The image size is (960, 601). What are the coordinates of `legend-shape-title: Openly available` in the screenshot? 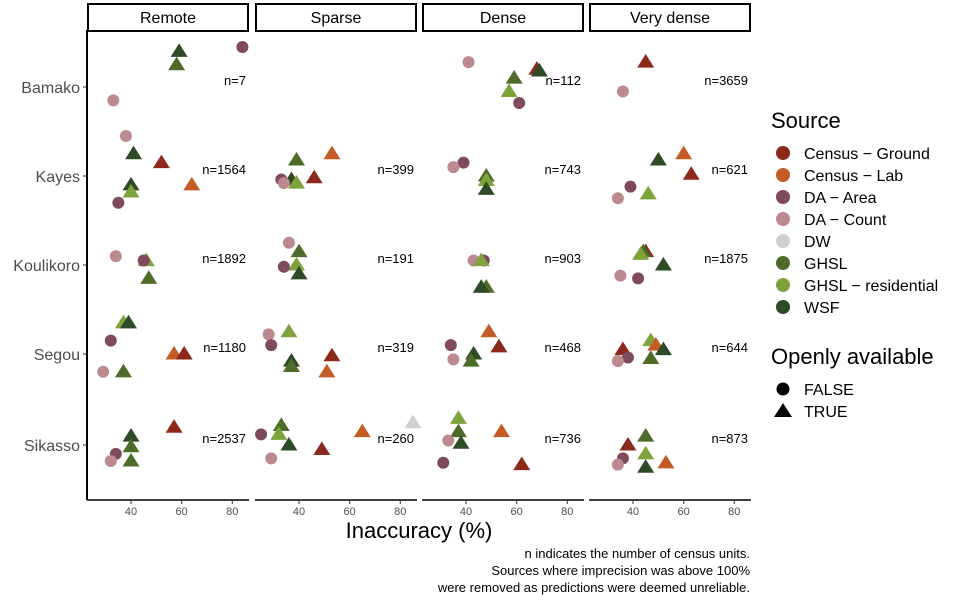 It's located at (852, 356).